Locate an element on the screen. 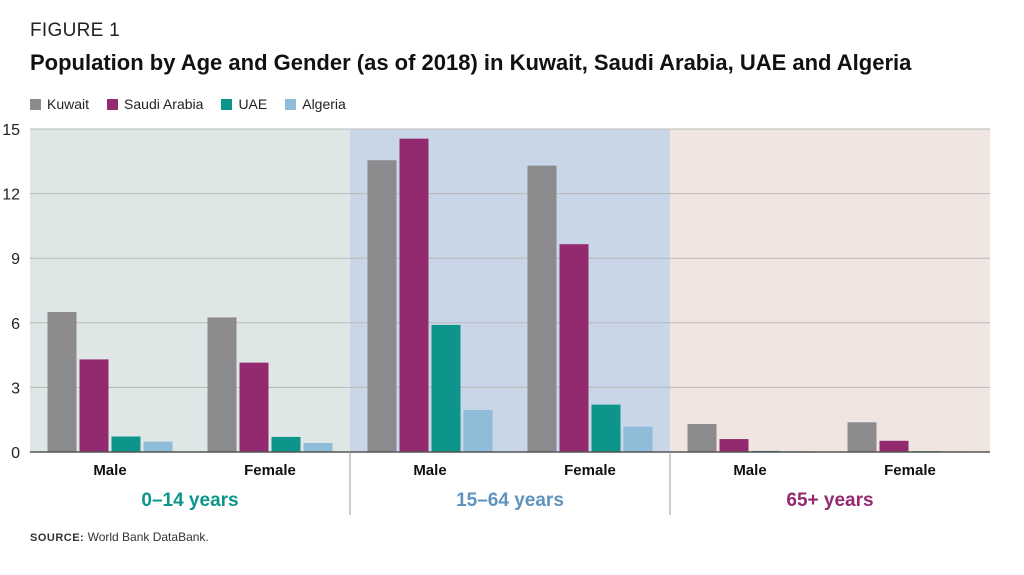 The image size is (1024, 575). legend-item-saudi-arabia: Saudi Arabia is located at coordinates (155, 104).